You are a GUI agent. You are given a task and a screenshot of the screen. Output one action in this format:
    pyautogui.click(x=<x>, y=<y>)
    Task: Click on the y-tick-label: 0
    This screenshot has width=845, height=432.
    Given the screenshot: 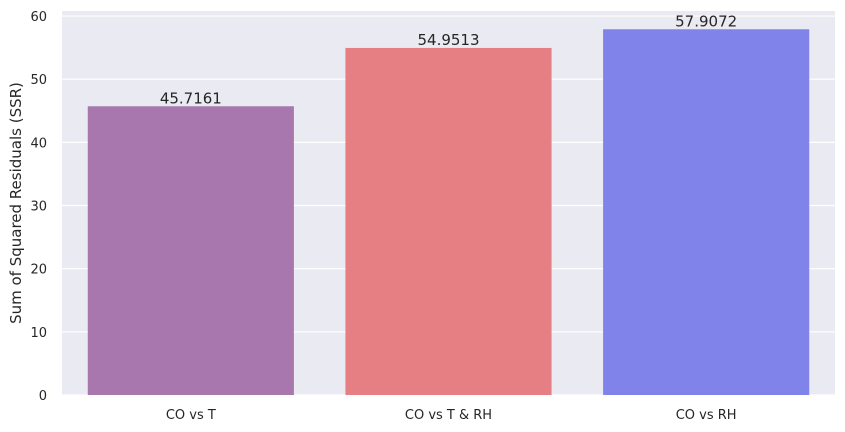 What is the action you would take?
    pyautogui.click(x=43, y=396)
    